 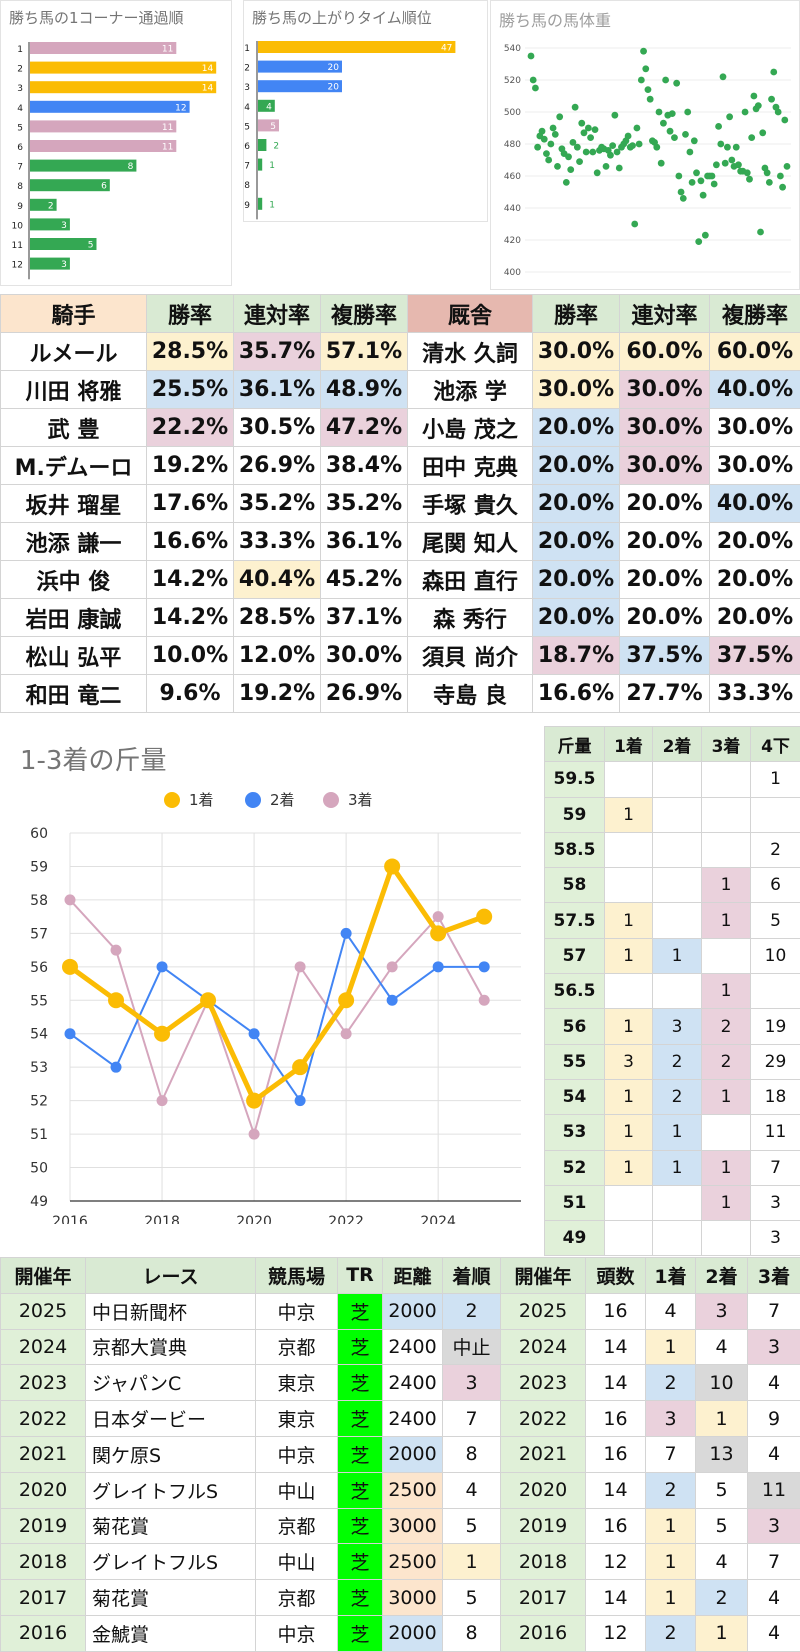 What do you see at coordinates (20, 128) in the screenshot?
I see `corner-category-label: 5` at bounding box center [20, 128].